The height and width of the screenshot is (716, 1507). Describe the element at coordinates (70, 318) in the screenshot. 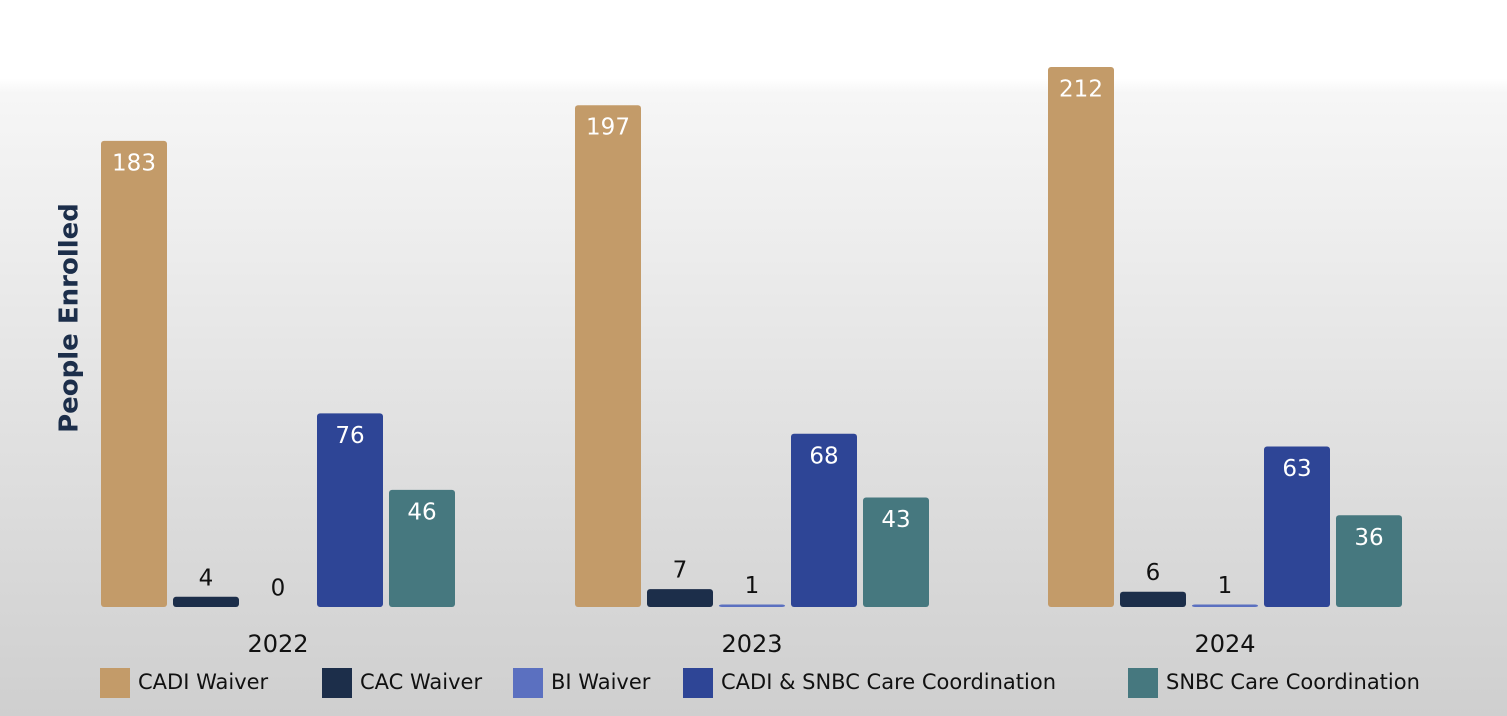

I see `y-axis-label: People Enrolled` at that location.